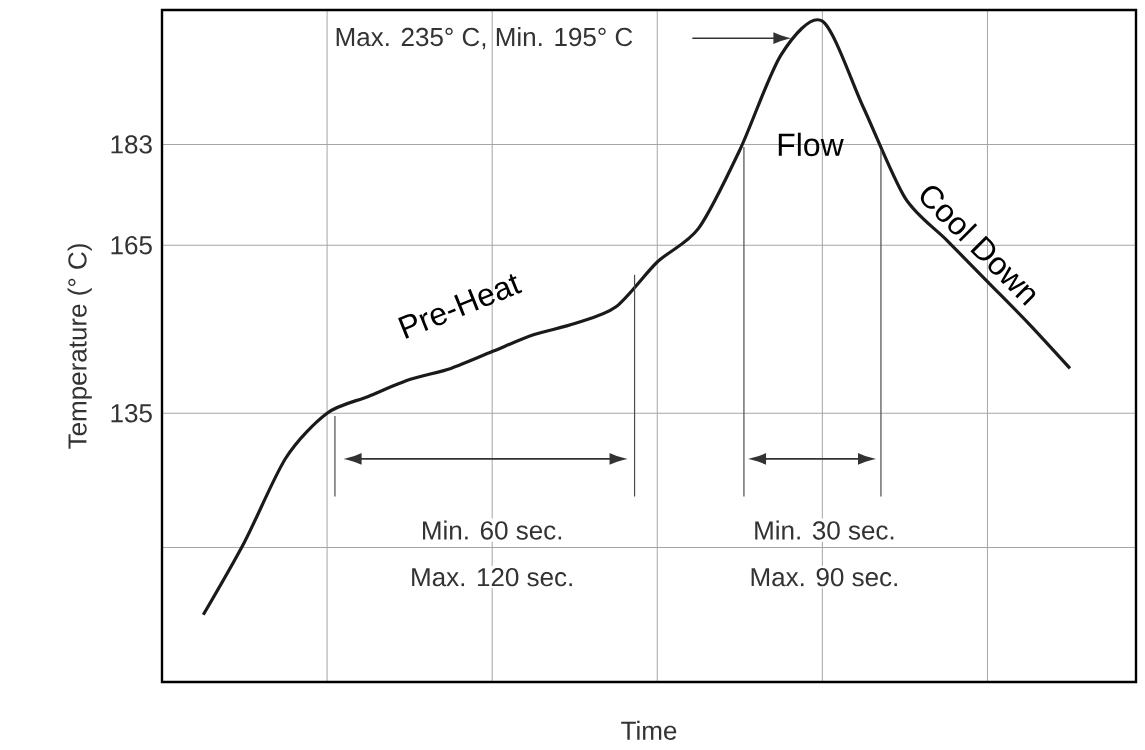 The image size is (1145, 750). I want to click on annotation: Flow, so click(811, 144).